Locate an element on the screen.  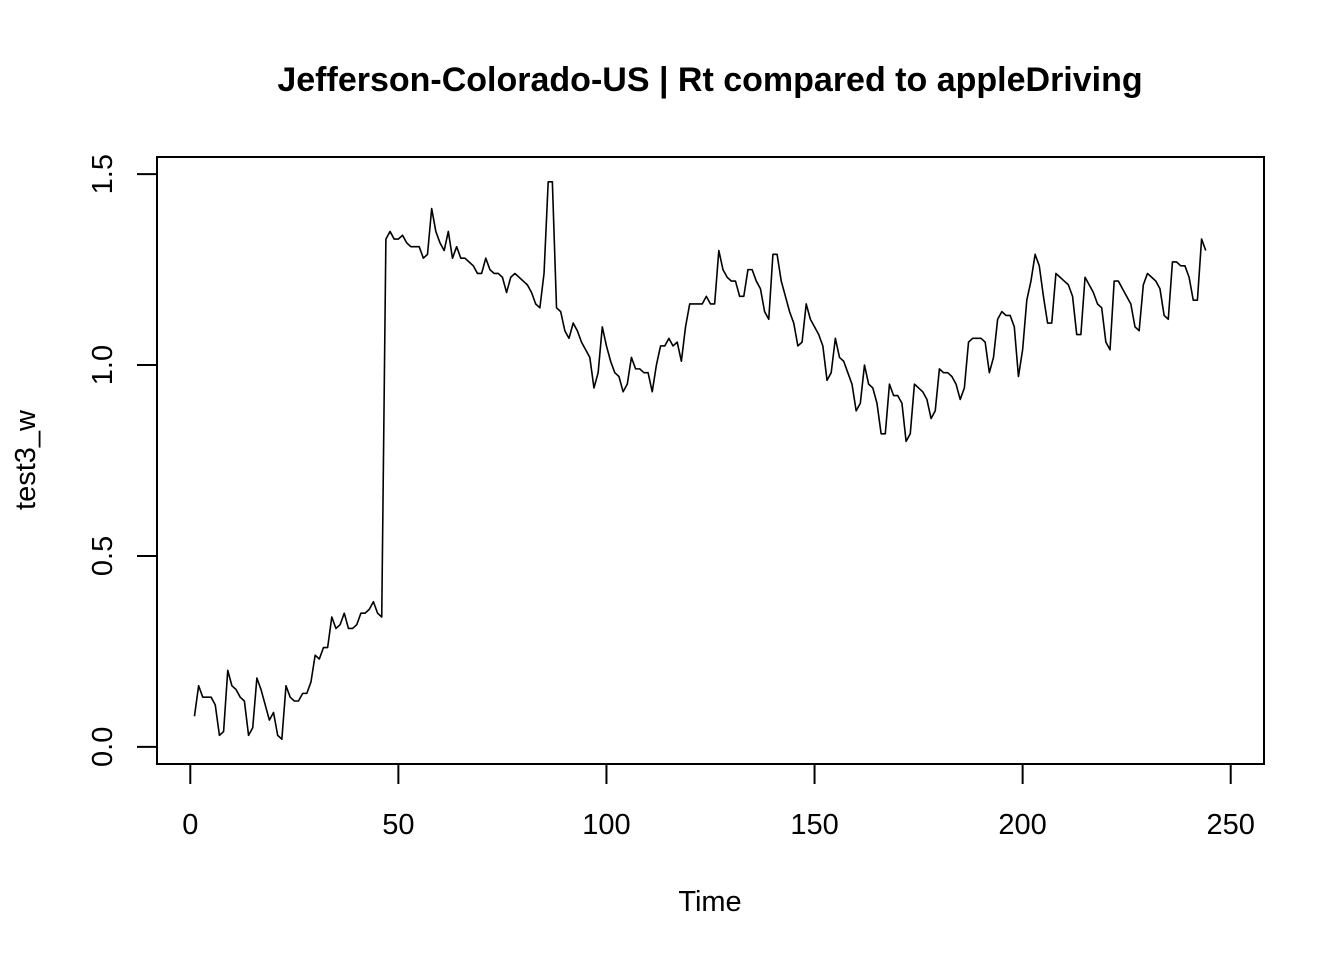
x-axis-label: Time is located at coordinates (709, 902).